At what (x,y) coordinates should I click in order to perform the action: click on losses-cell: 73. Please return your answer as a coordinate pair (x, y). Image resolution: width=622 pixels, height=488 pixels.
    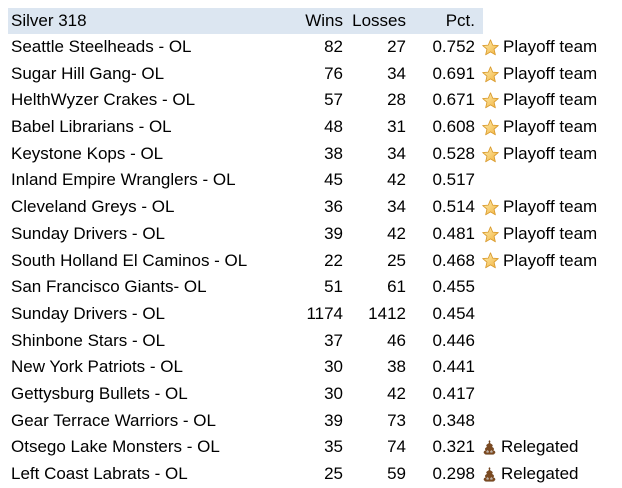
    Looking at the image, I should click on (396, 420).